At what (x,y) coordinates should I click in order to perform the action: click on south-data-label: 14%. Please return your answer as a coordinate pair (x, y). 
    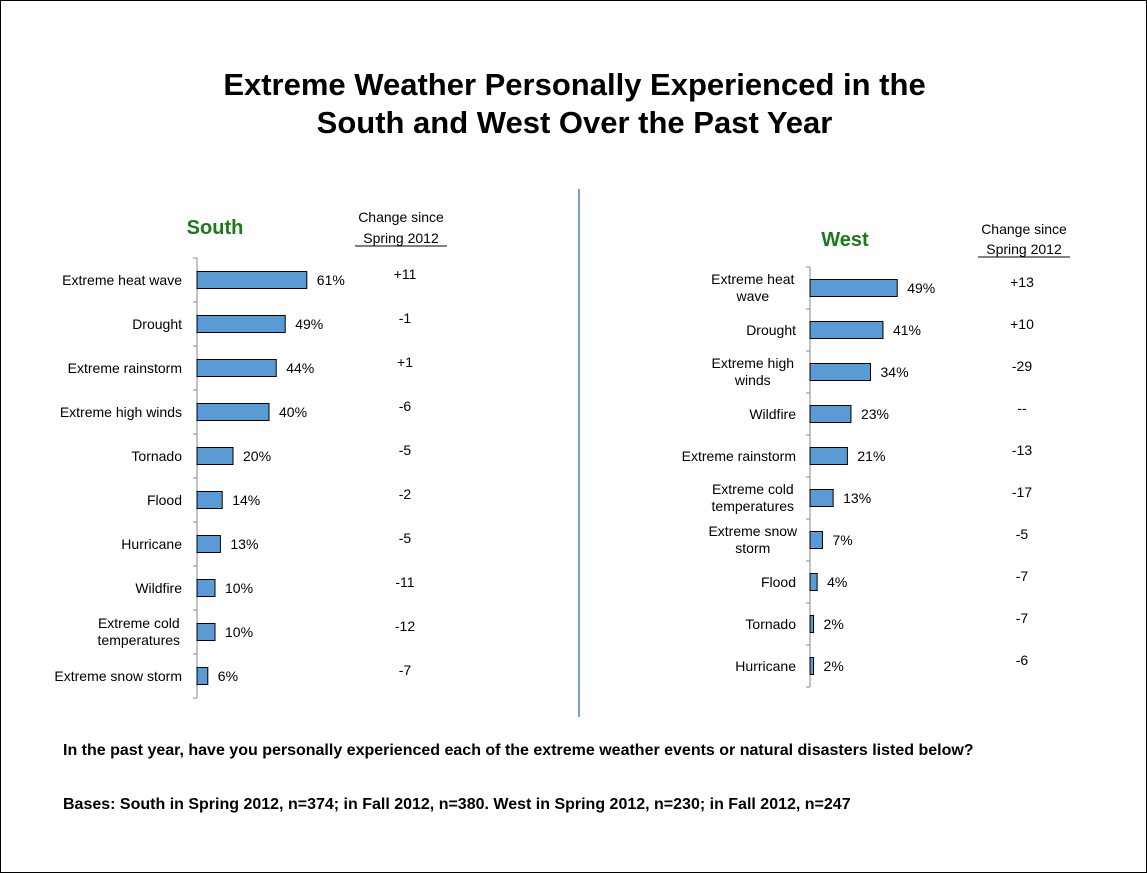
    Looking at the image, I should click on (246, 500).